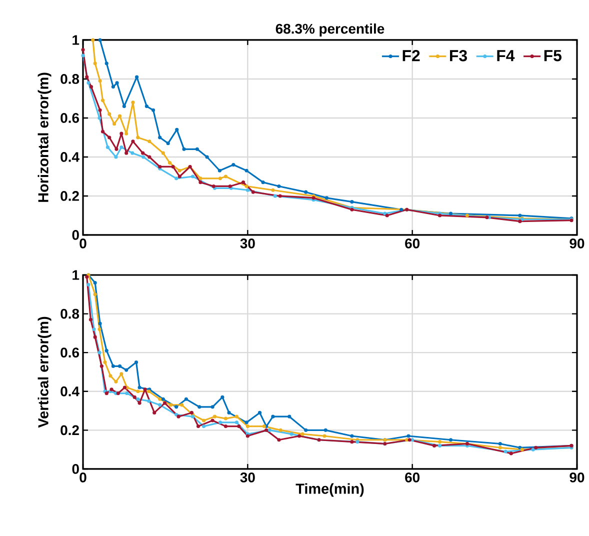  I want to click on legend-label: F5, so click(553, 56).